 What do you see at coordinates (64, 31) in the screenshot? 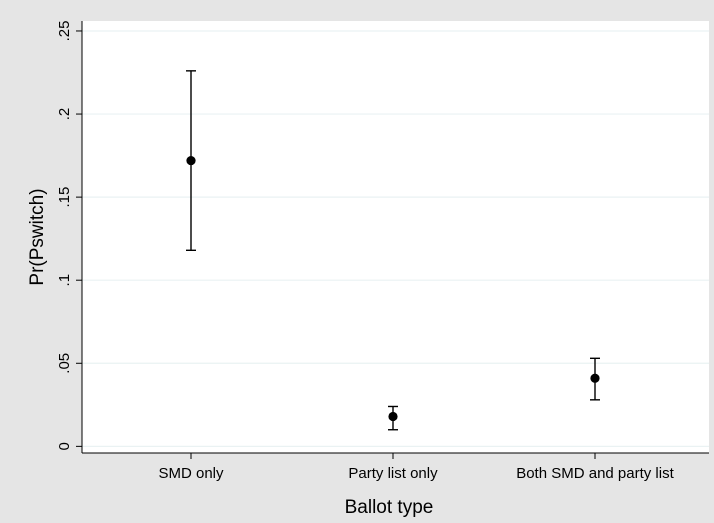
I see `y-tick-label: .25` at bounding box center [64, 31].